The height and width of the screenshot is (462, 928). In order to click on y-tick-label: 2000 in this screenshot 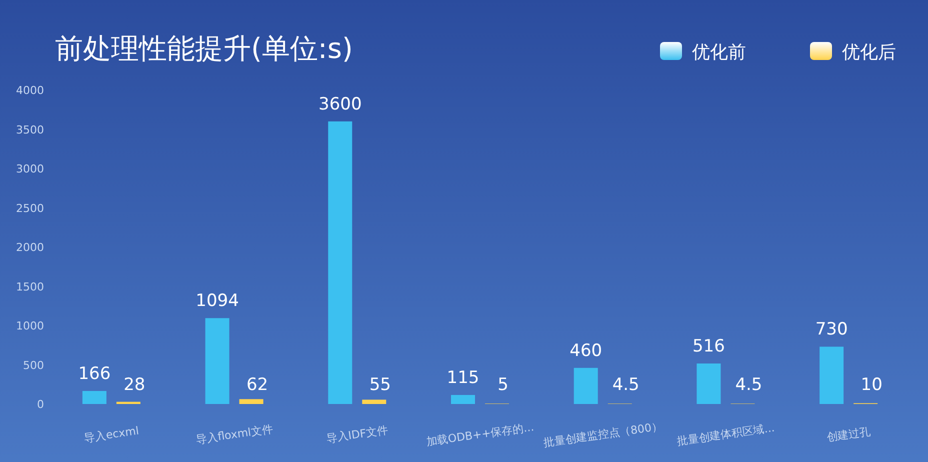, I will do `click(30, 247)`.